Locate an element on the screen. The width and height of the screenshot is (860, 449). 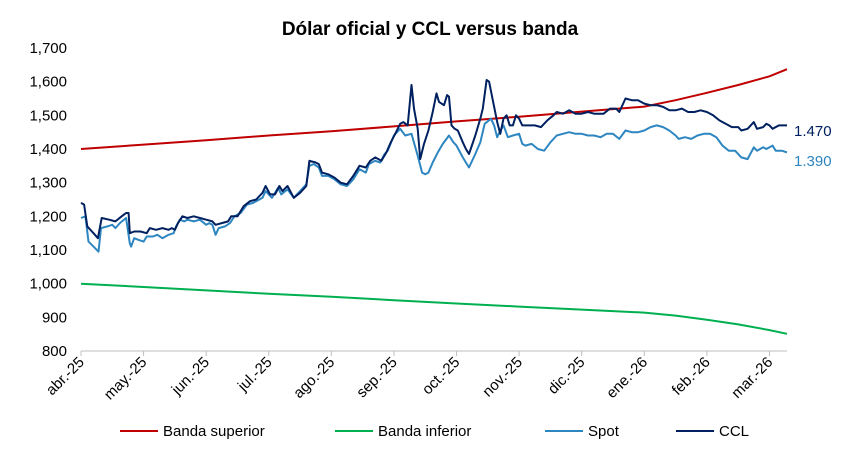
chart-title: Dólar oficial y CCL versus banda is located at coordinates (430, 29).